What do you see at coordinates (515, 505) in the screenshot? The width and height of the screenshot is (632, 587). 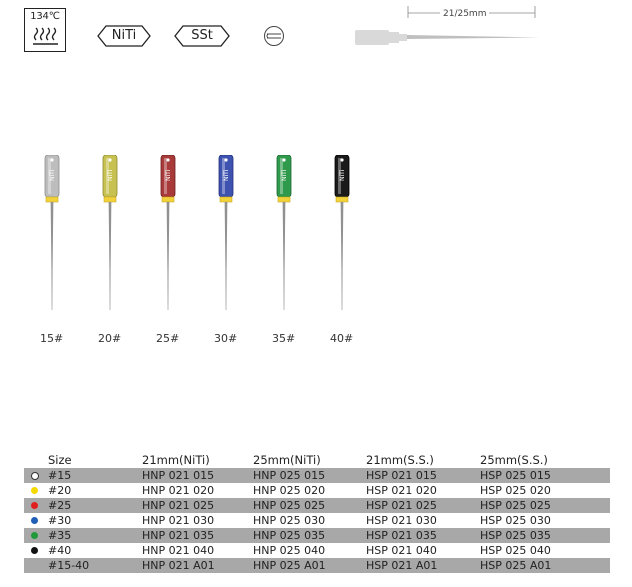 I see `code-25mm-ss-cell: HSP 025 025` at bounding box center [515, 505].